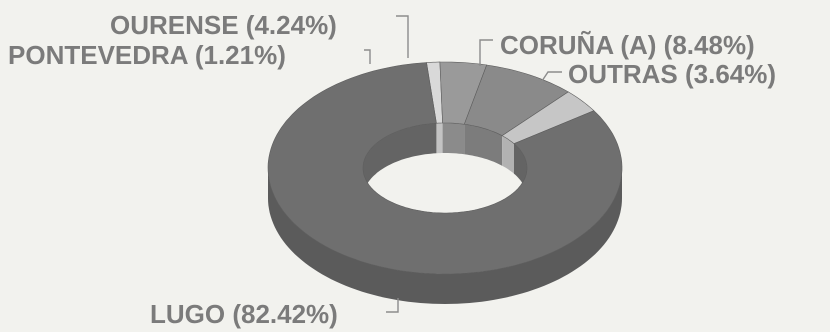 This screenshot has width=830, height=332. Describe the element at coordinates (672, 74) in the screenshot. I see `label-outras: OUTRAS (3.64%)` at that location.